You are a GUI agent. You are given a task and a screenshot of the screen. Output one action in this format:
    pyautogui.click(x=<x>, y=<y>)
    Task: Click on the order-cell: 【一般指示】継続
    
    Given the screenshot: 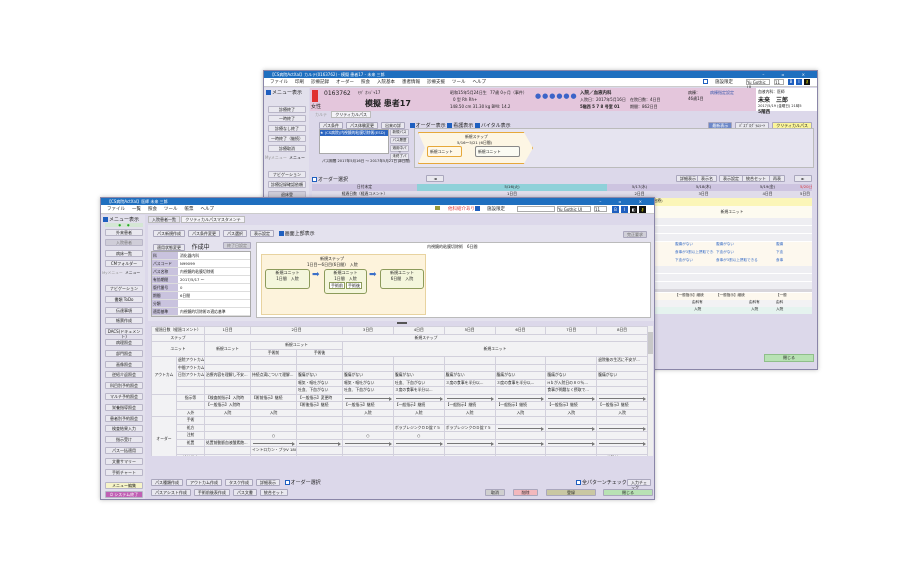 What is the action you would take?
    pyautogui.click(x=730, y=295)
    